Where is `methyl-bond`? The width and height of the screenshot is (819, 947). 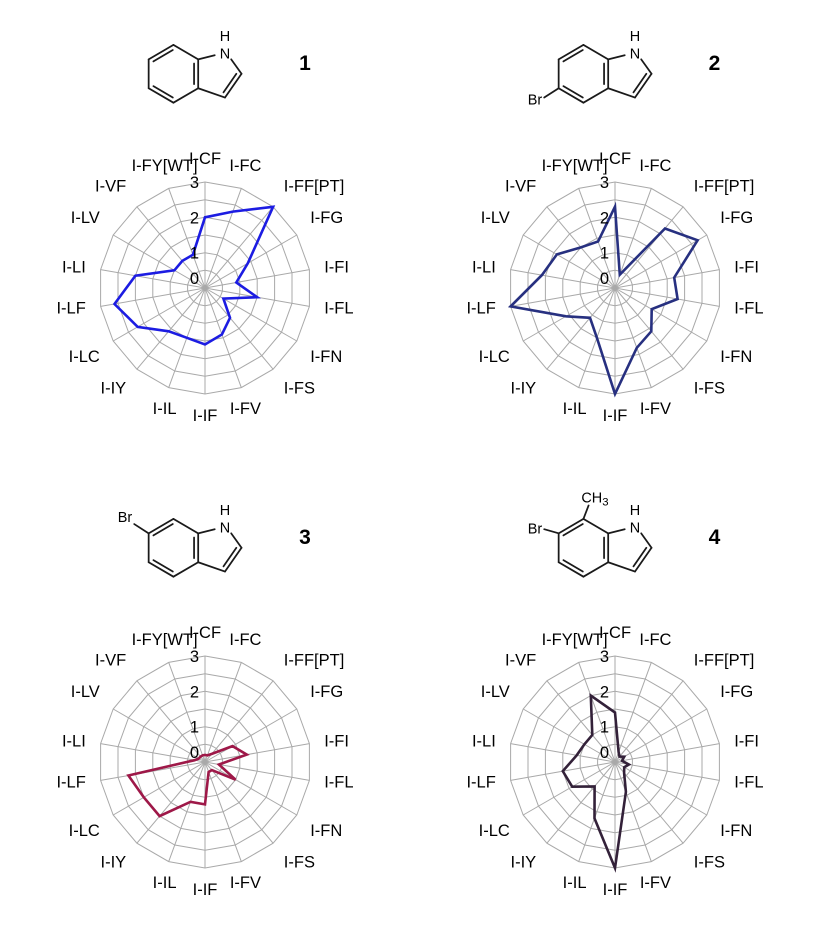 methyl-bond is located at coordinates (586, 512).